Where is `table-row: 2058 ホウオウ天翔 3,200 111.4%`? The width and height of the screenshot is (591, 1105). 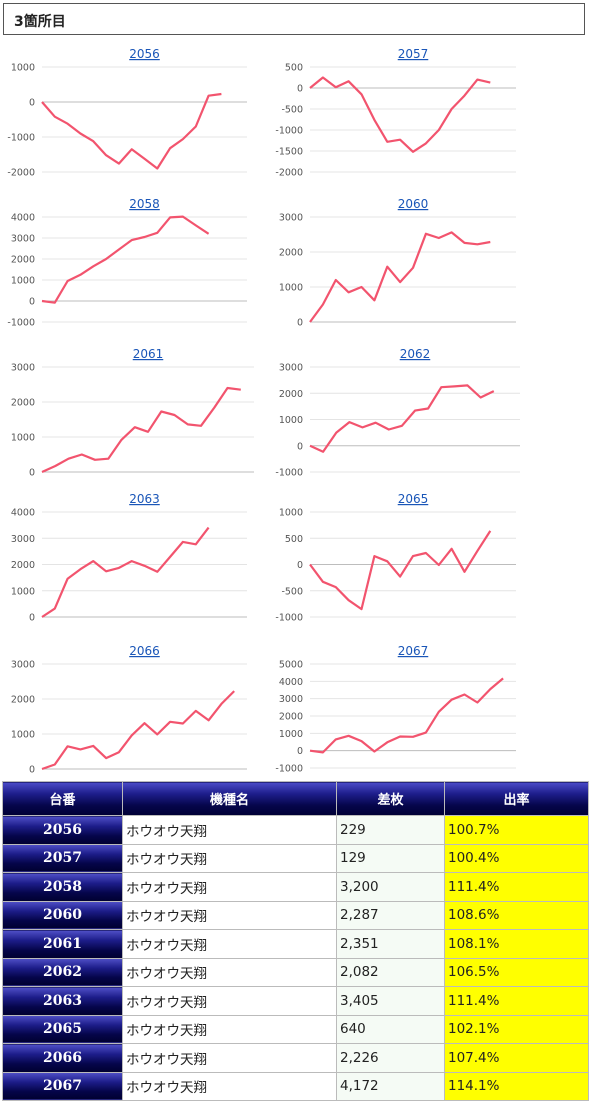 table-row: 2058 ホウオウ天翔 3,200 111.4% is located at coordinates (295, 887).